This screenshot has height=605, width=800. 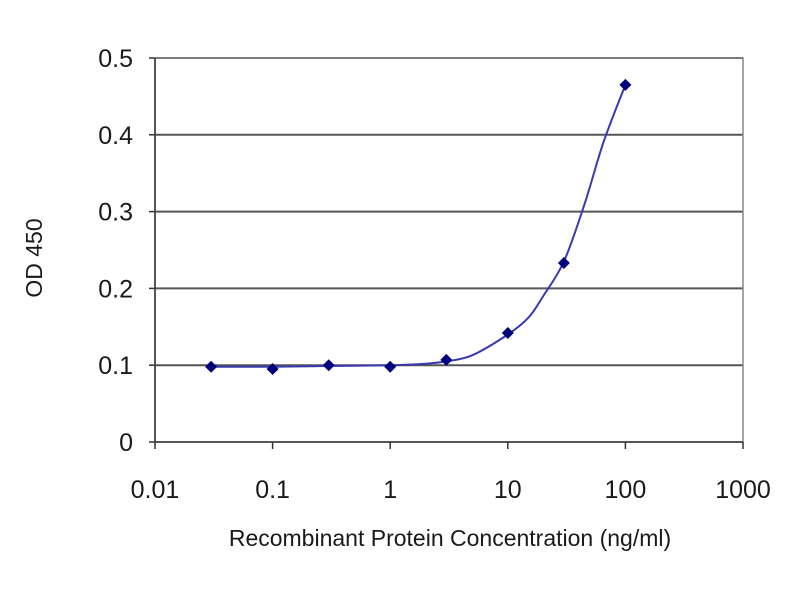 I want to click on x-tick-label: 0.1, so click(x=272, y=490).